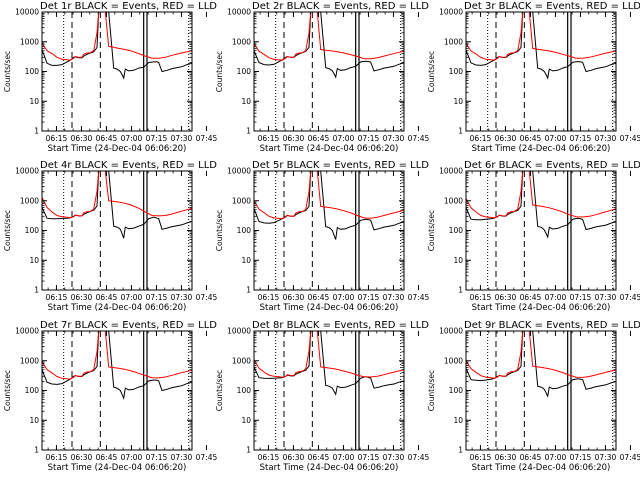 The width and height of the screenshot is (640, 480). I want to click on chart-title: Det 9r BLACK = Events, RED = LLD, so click(552, 325).